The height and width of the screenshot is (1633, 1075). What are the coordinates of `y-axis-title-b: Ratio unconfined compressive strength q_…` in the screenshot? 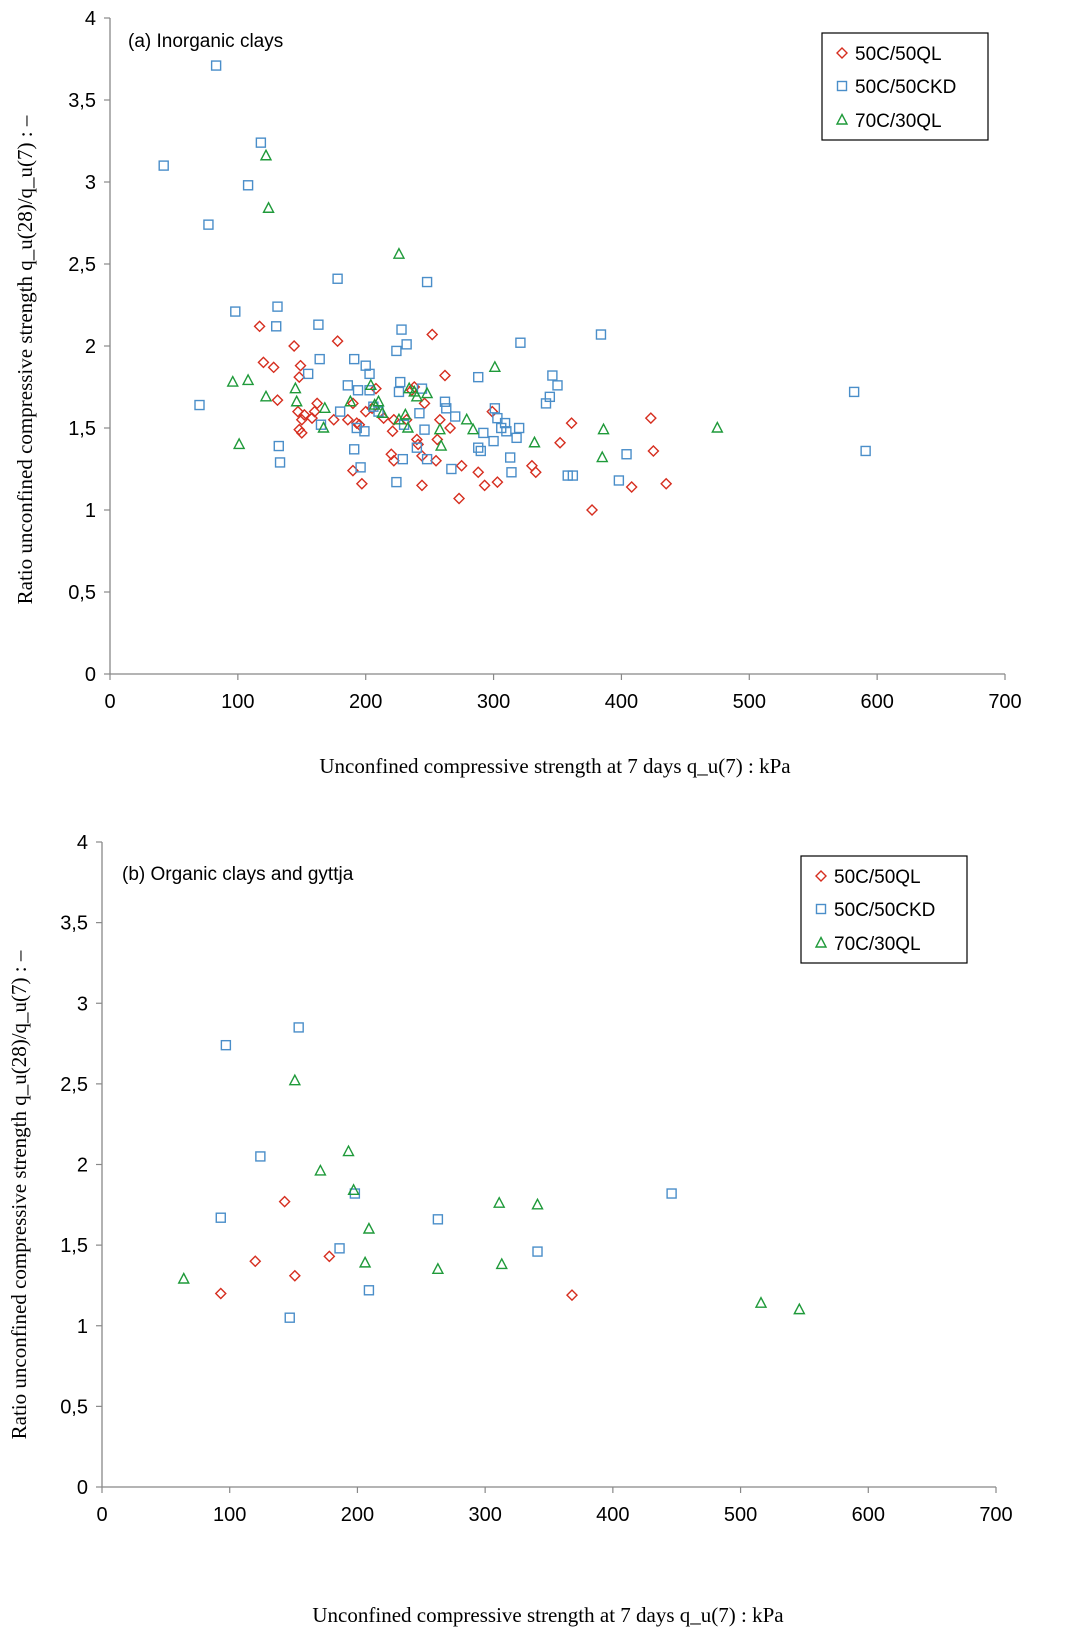 It's located at (19, 1194).